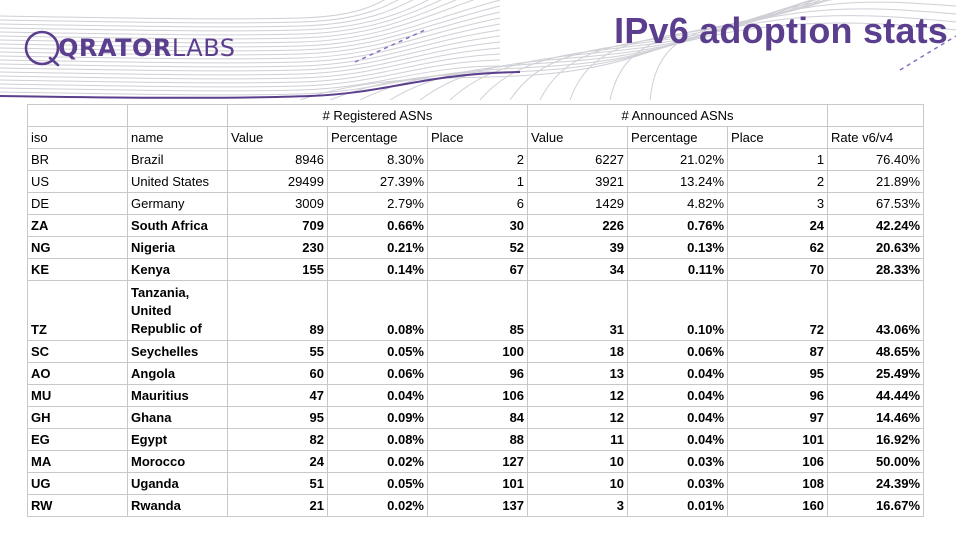 This screenshot has height=537, width=956. Describe the element at coordinates (678, 351) in the screenshot. I see `announced-percentage-cell: 0.06%` at that location.